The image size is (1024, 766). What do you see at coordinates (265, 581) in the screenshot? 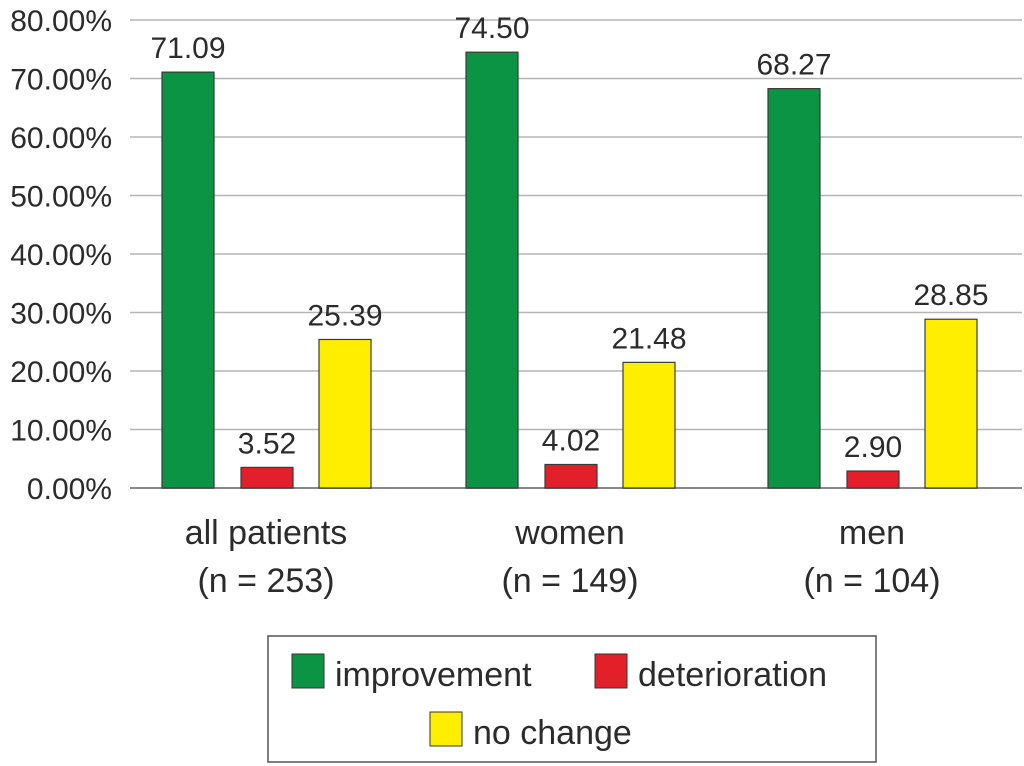
I see `category-count-label: (n = 253)` at bounding box center [265, 581].